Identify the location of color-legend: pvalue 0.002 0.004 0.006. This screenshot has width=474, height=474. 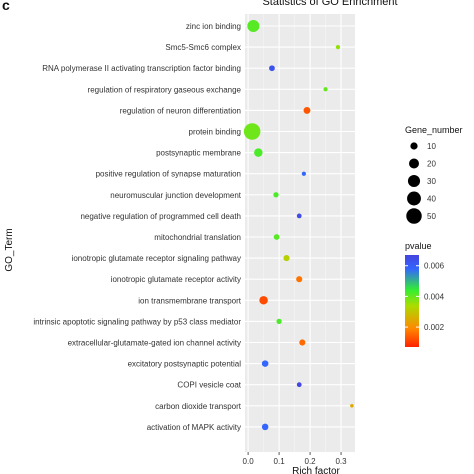
(425, 294).